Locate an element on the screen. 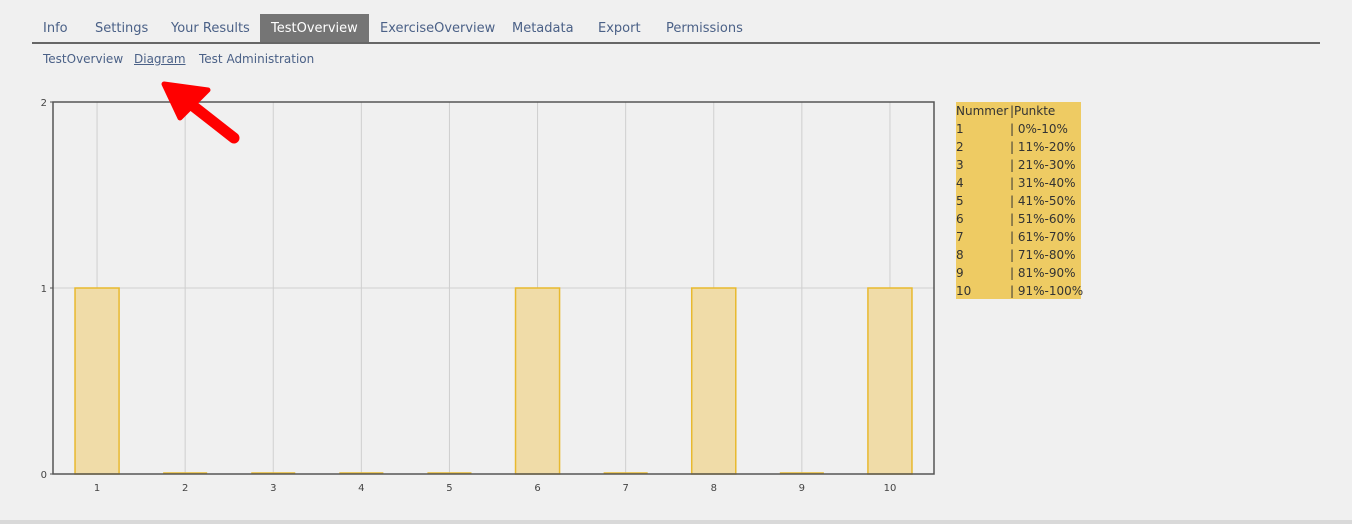  y-tick-label: 1 is located at coordinates (44, 289).